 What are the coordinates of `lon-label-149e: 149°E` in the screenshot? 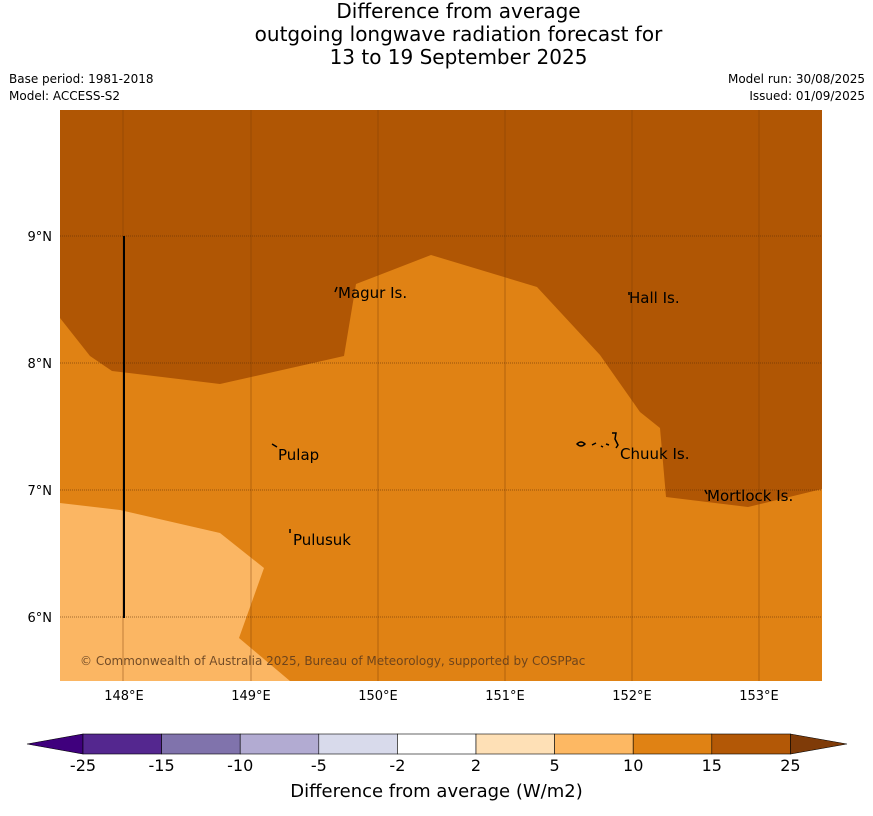 It's located at (251, 696).